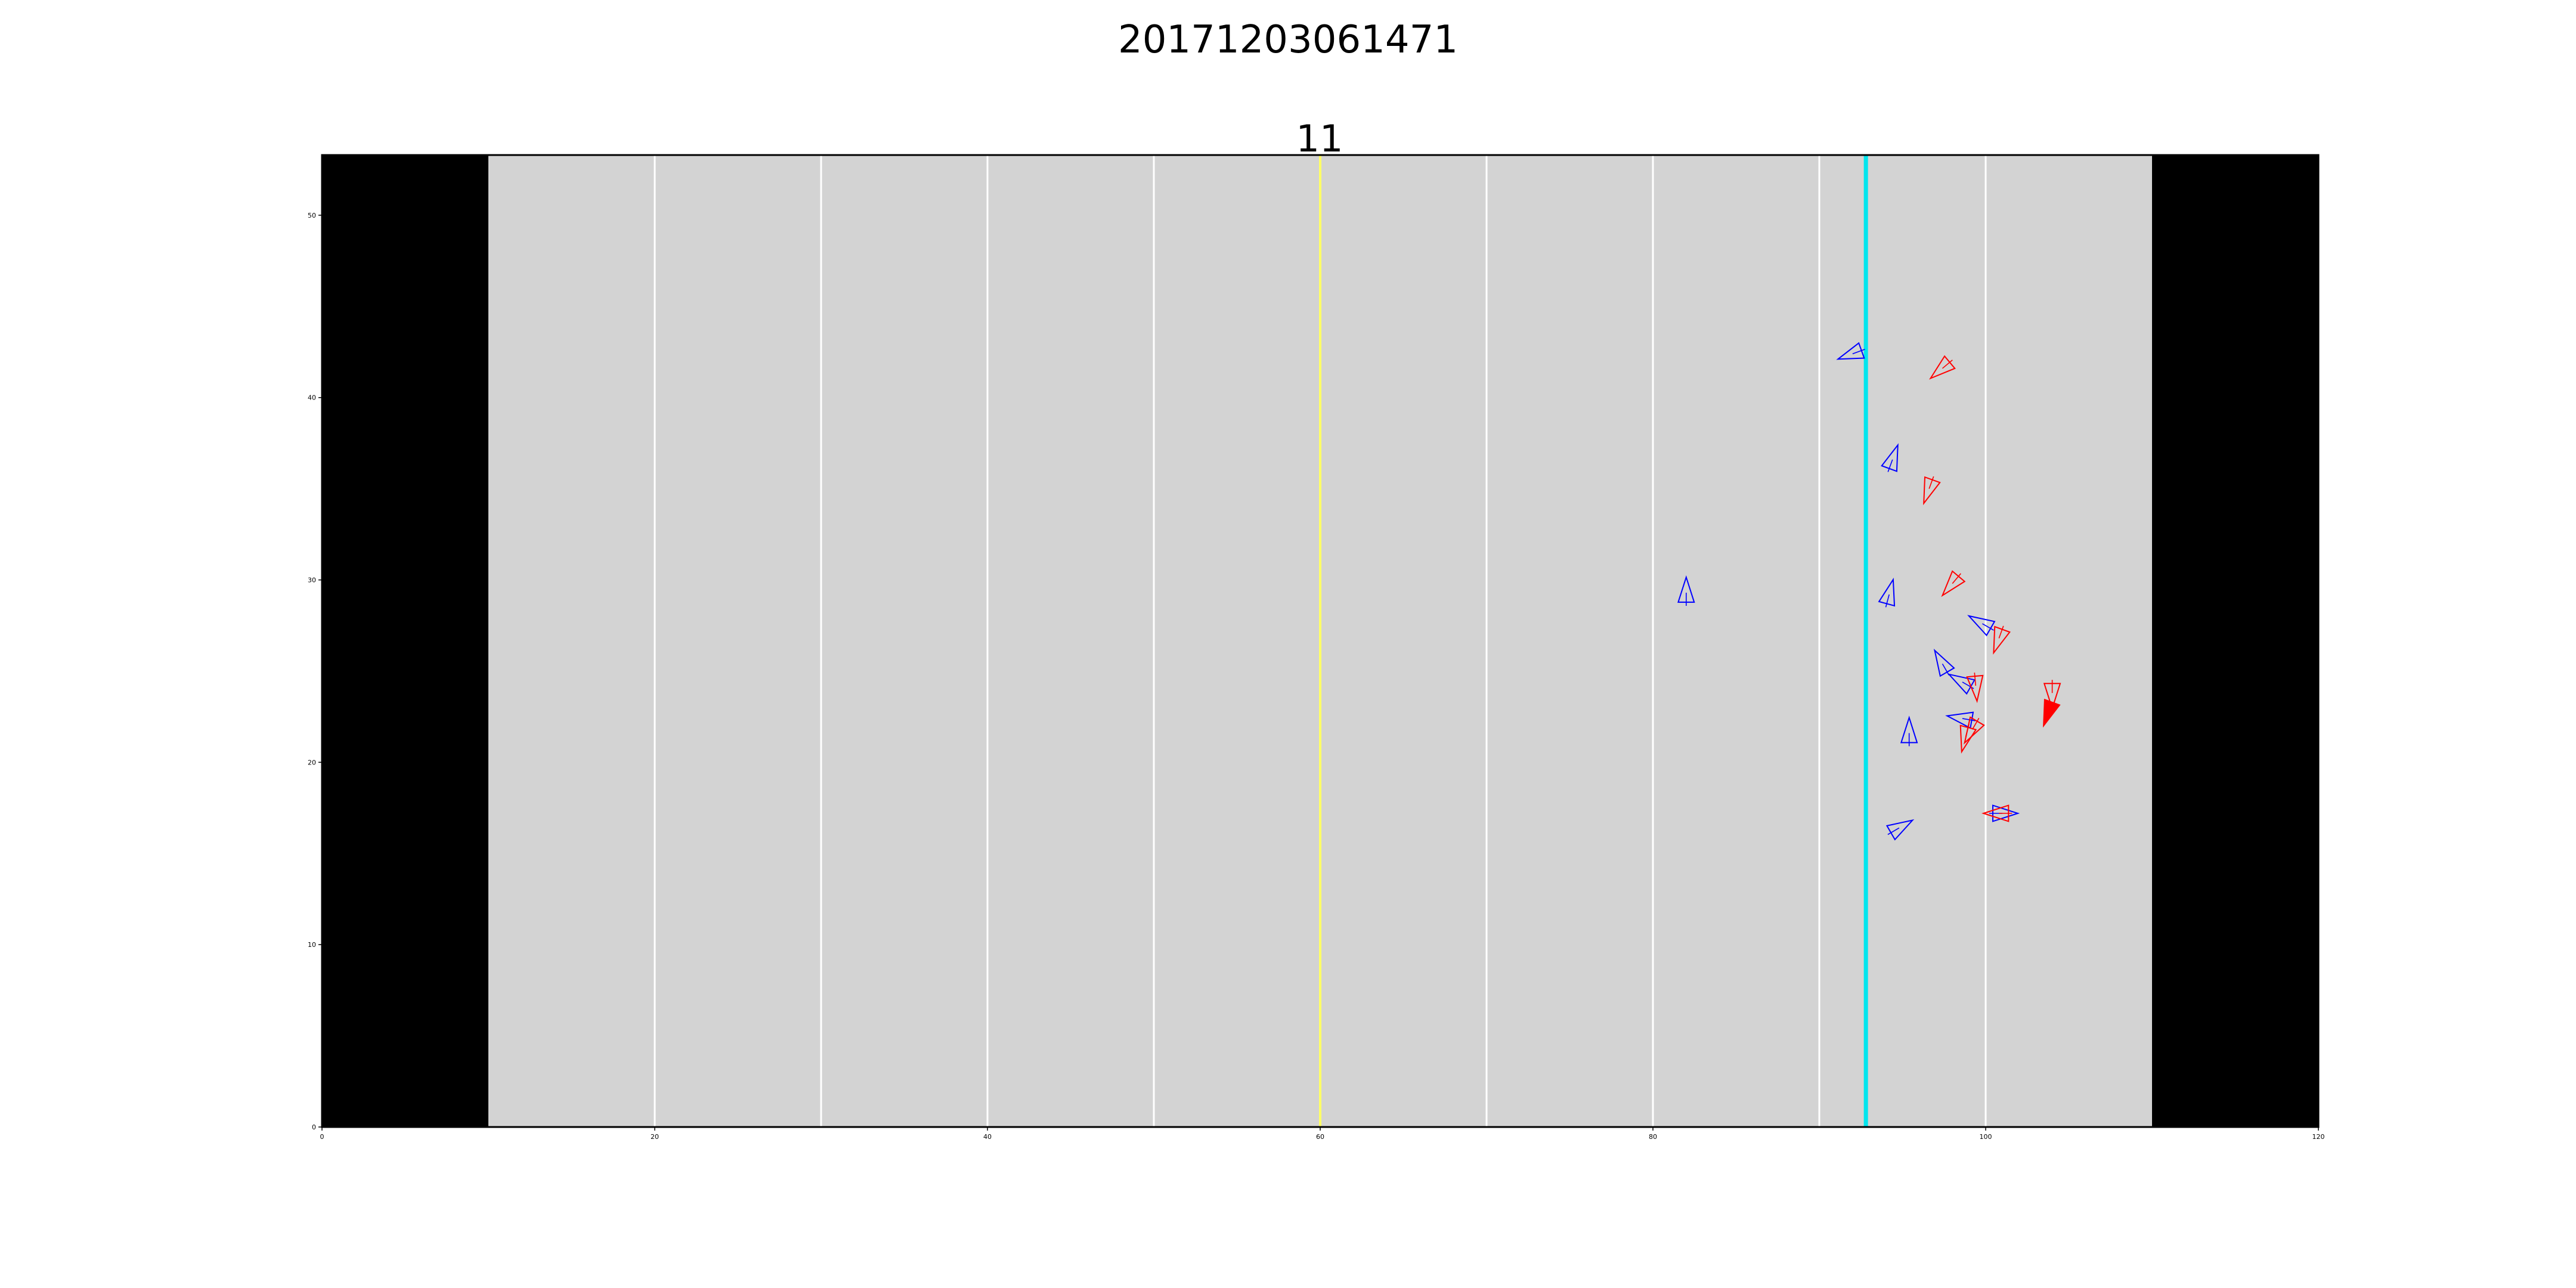  I want to click on right-endzone, so click(2235, 641).